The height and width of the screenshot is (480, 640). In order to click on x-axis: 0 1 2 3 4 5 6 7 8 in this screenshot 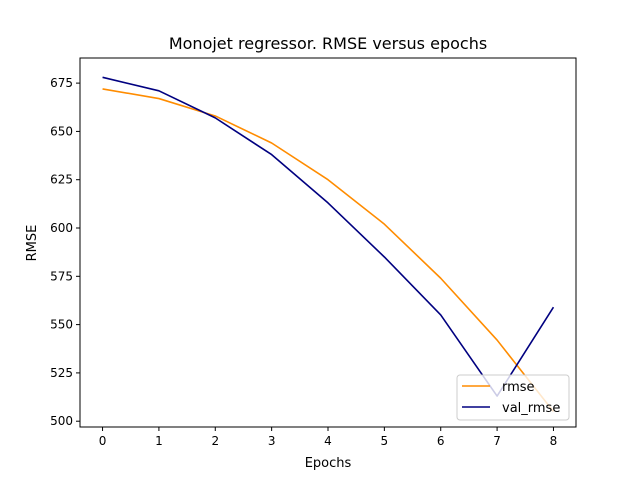, I will do `click(328, 437)`.